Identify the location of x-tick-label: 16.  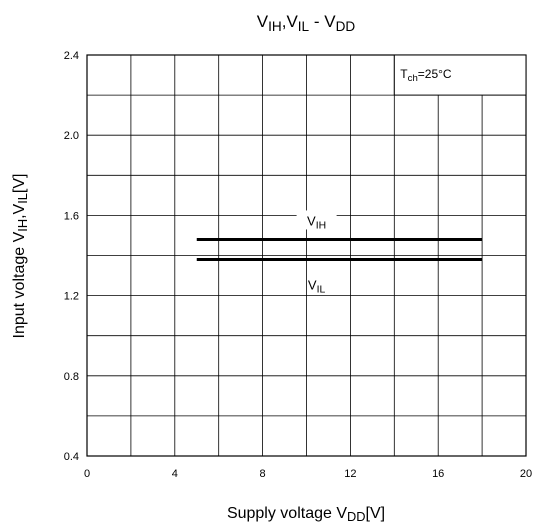
(438, 474).